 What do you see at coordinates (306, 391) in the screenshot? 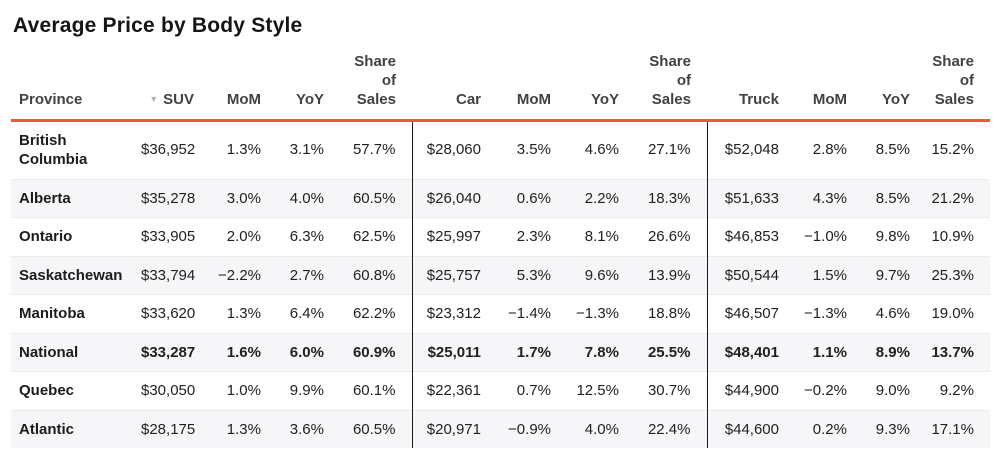
I see `suv-yoy-cell: 9.9%` at bounding box center [306, 391].